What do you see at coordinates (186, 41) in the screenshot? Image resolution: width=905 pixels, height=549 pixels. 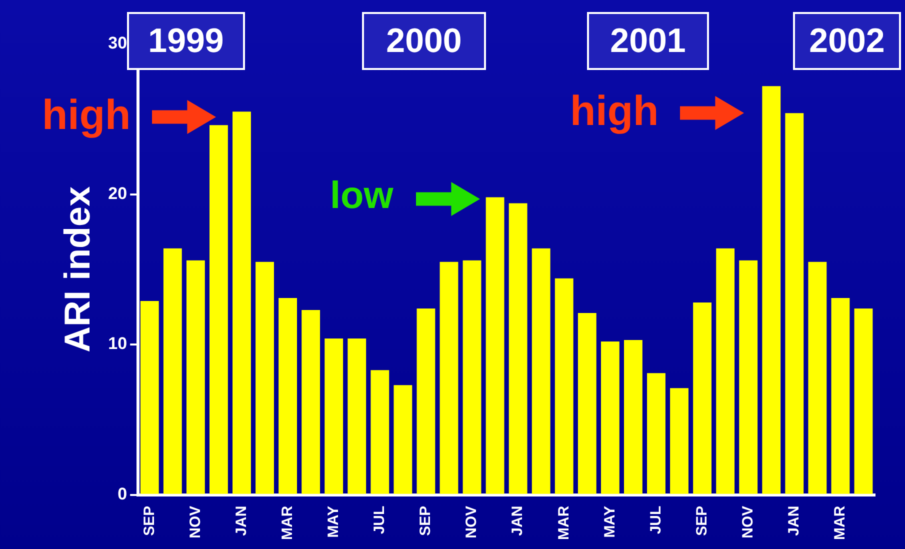 I see `annotation: 1999` at bounding box center [186, 41].